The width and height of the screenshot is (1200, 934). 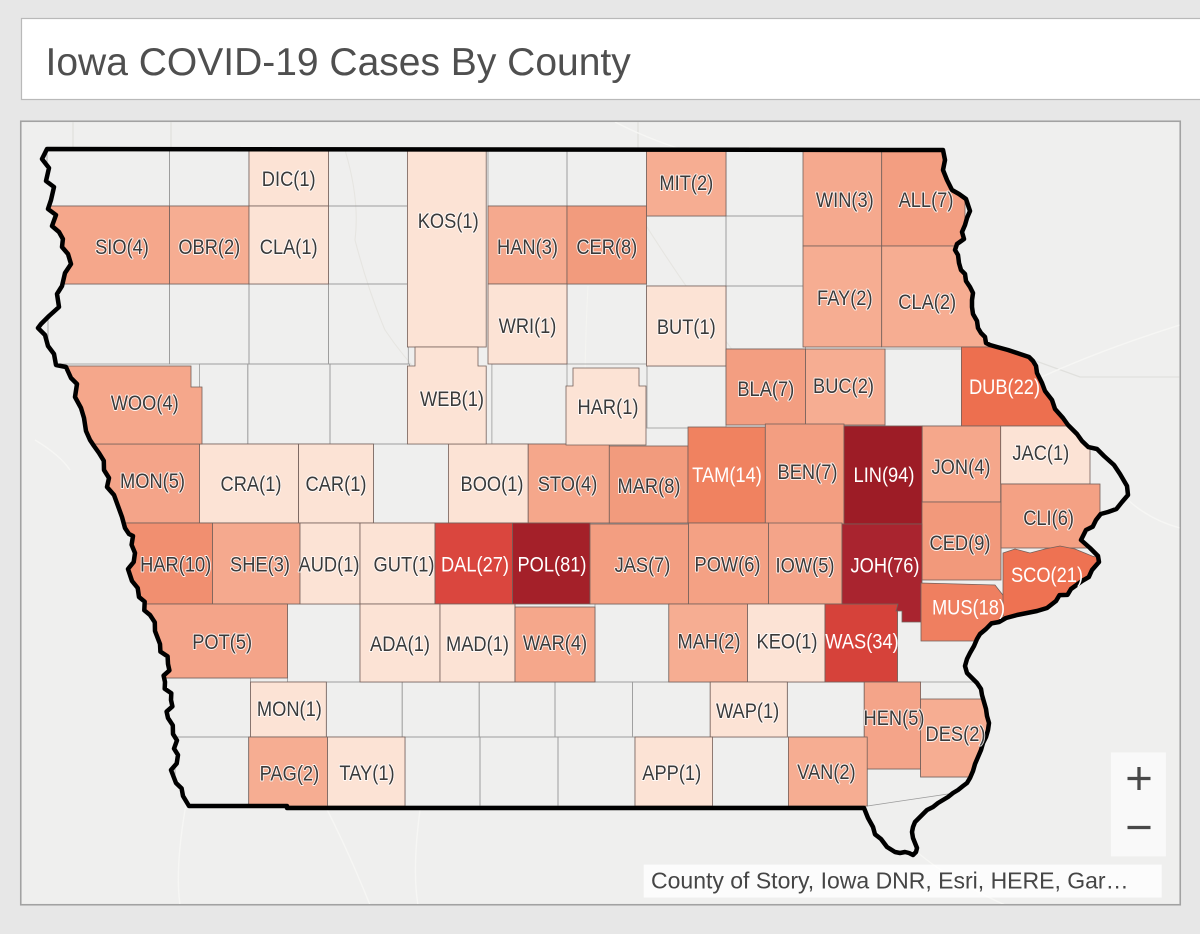 I want to click on svg-text: HEN(5), so click(x=894, y=718).